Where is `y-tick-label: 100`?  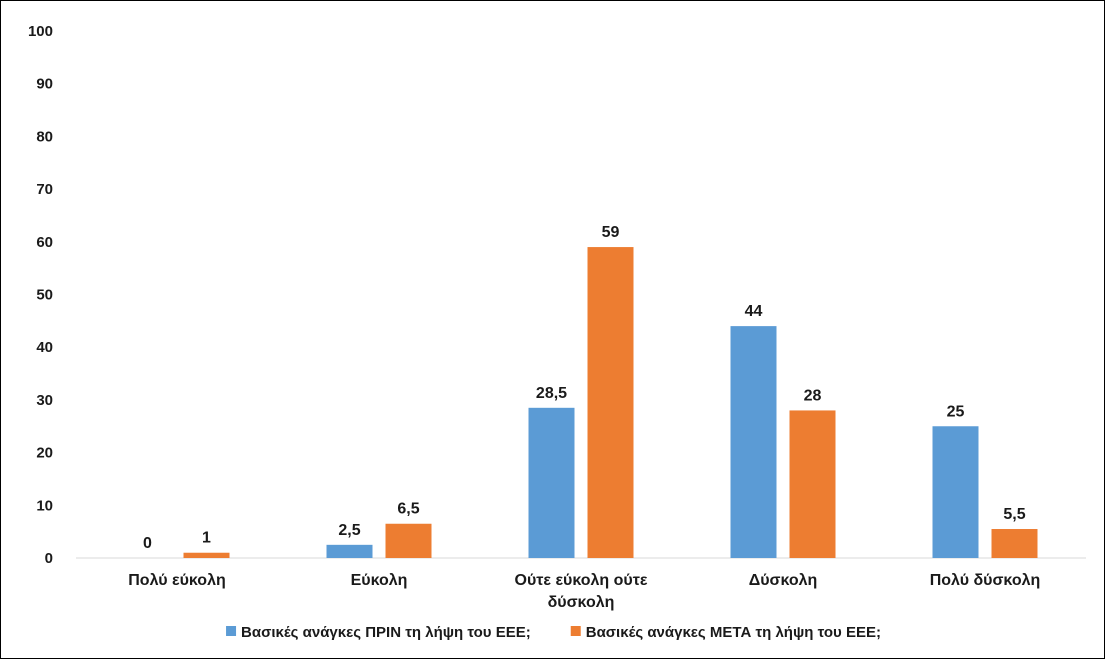
y-tick-label: 100 is located at coordinates (40, 31).